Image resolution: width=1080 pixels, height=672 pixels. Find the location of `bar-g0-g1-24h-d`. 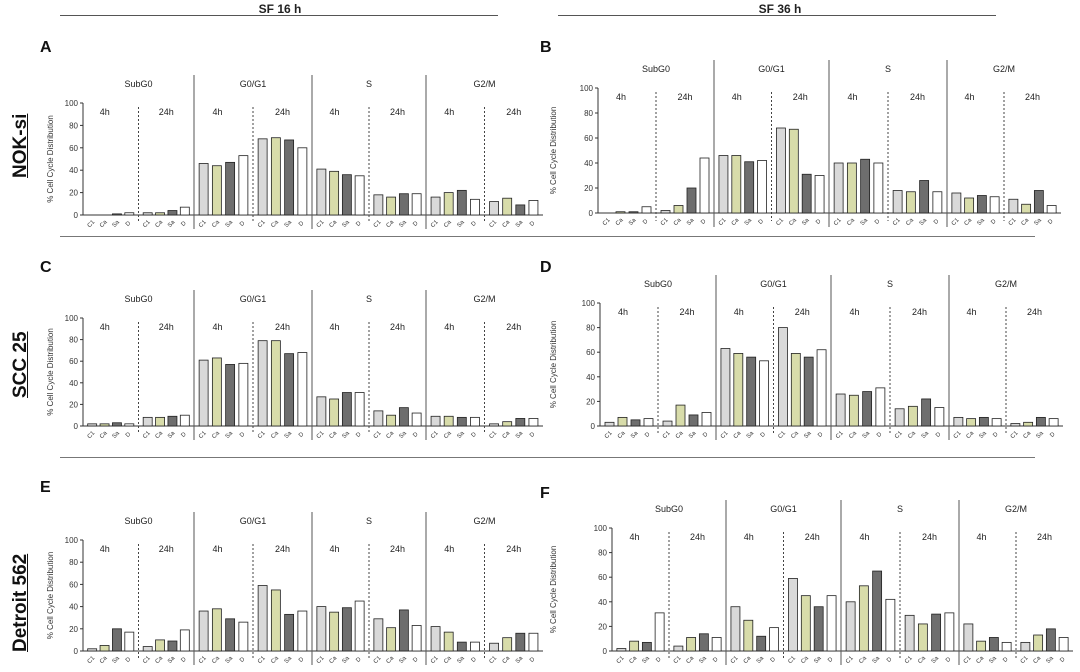

bar-g0-g1-24h-d is located at coordinates (302, 181).